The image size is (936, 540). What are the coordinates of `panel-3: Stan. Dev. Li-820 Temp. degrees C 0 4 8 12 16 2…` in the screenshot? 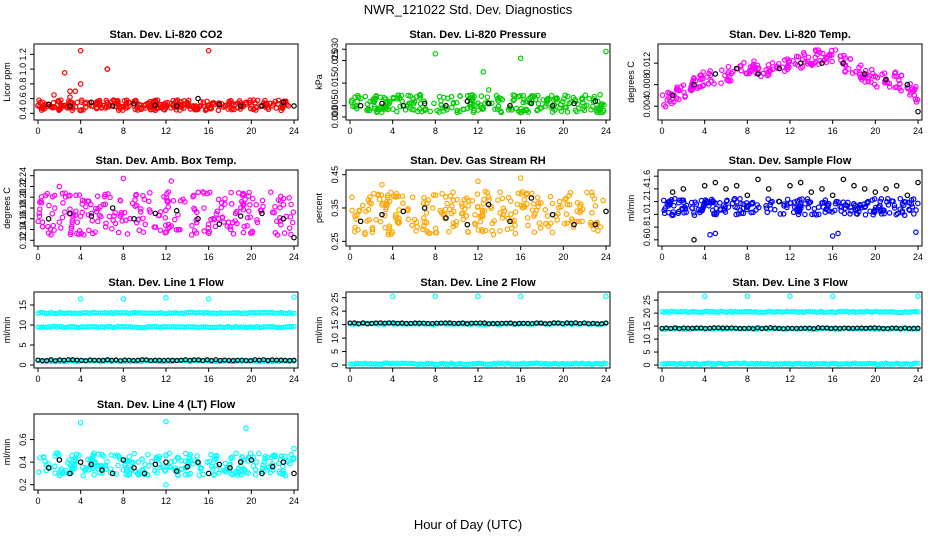 It's located at (774, 82).